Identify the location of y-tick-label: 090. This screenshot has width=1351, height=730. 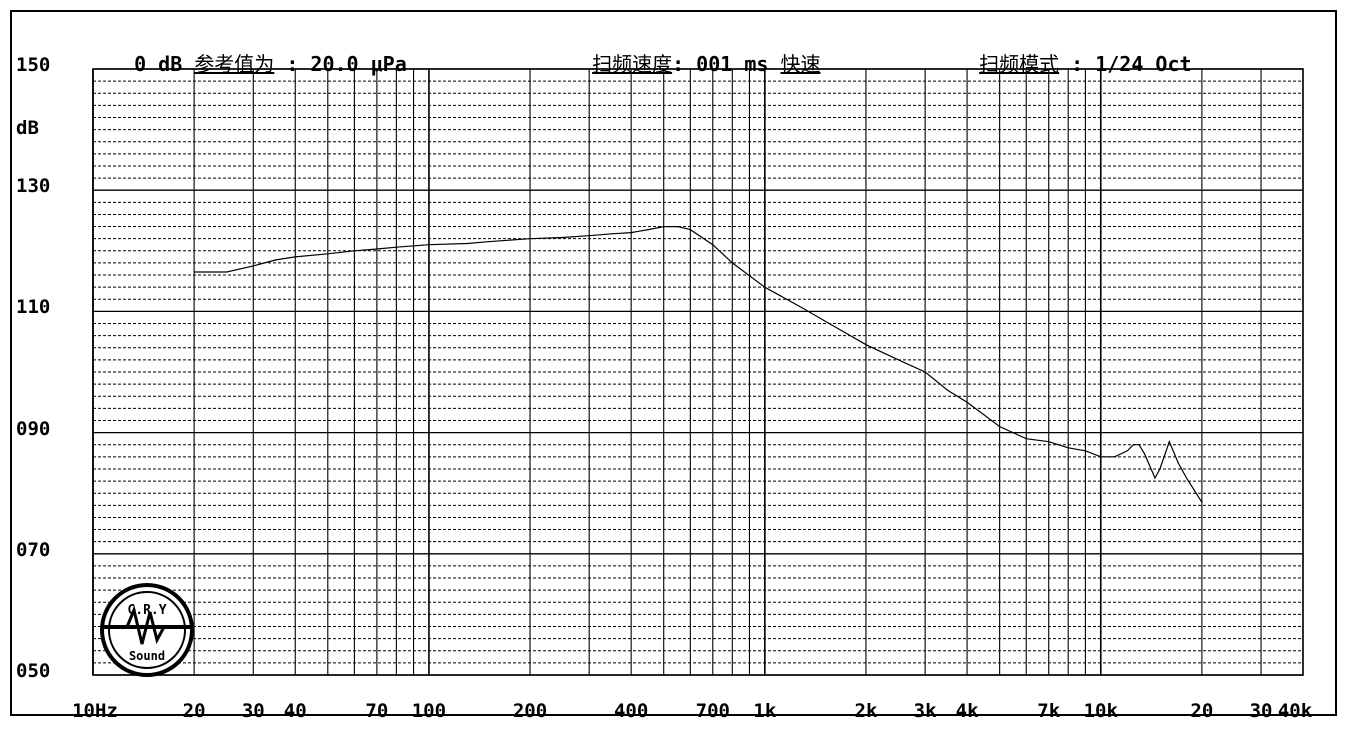
(33, 428).